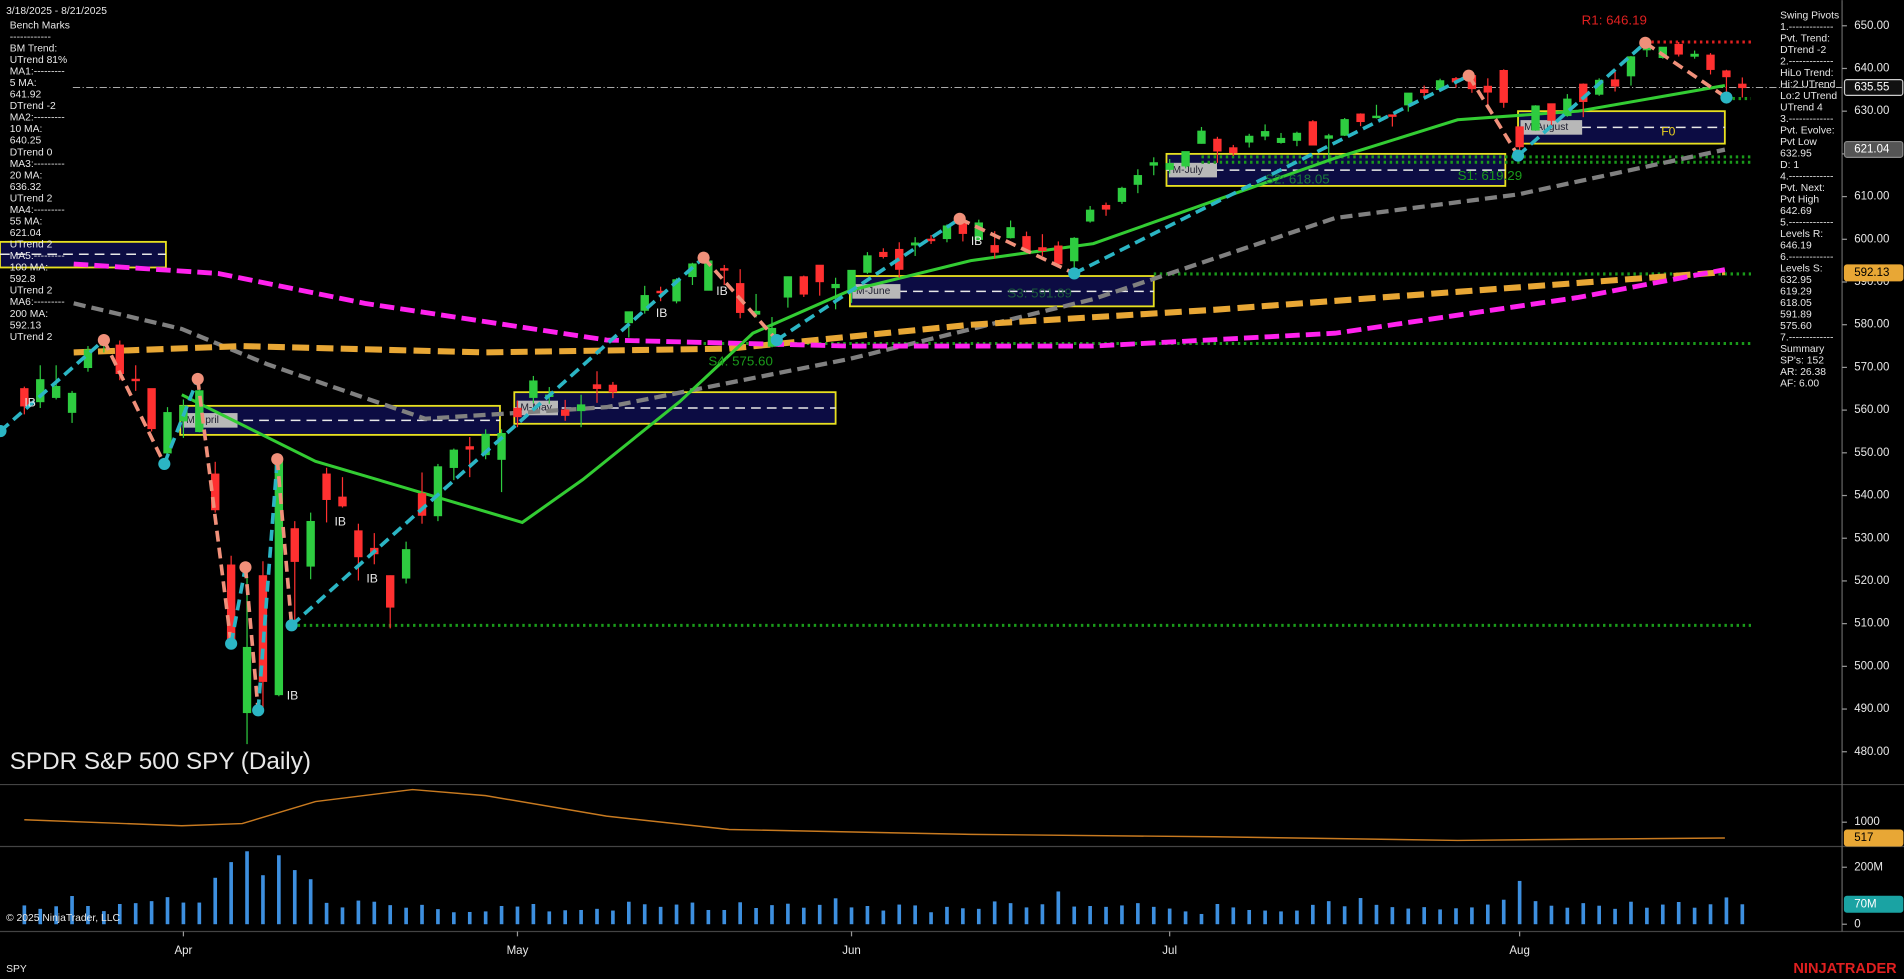 This screenshot has height=979, width=1904. Describe the element at coordinates (1789, 165) in the screenshot. I see `swing-pivot-line: D: 1` at that location.